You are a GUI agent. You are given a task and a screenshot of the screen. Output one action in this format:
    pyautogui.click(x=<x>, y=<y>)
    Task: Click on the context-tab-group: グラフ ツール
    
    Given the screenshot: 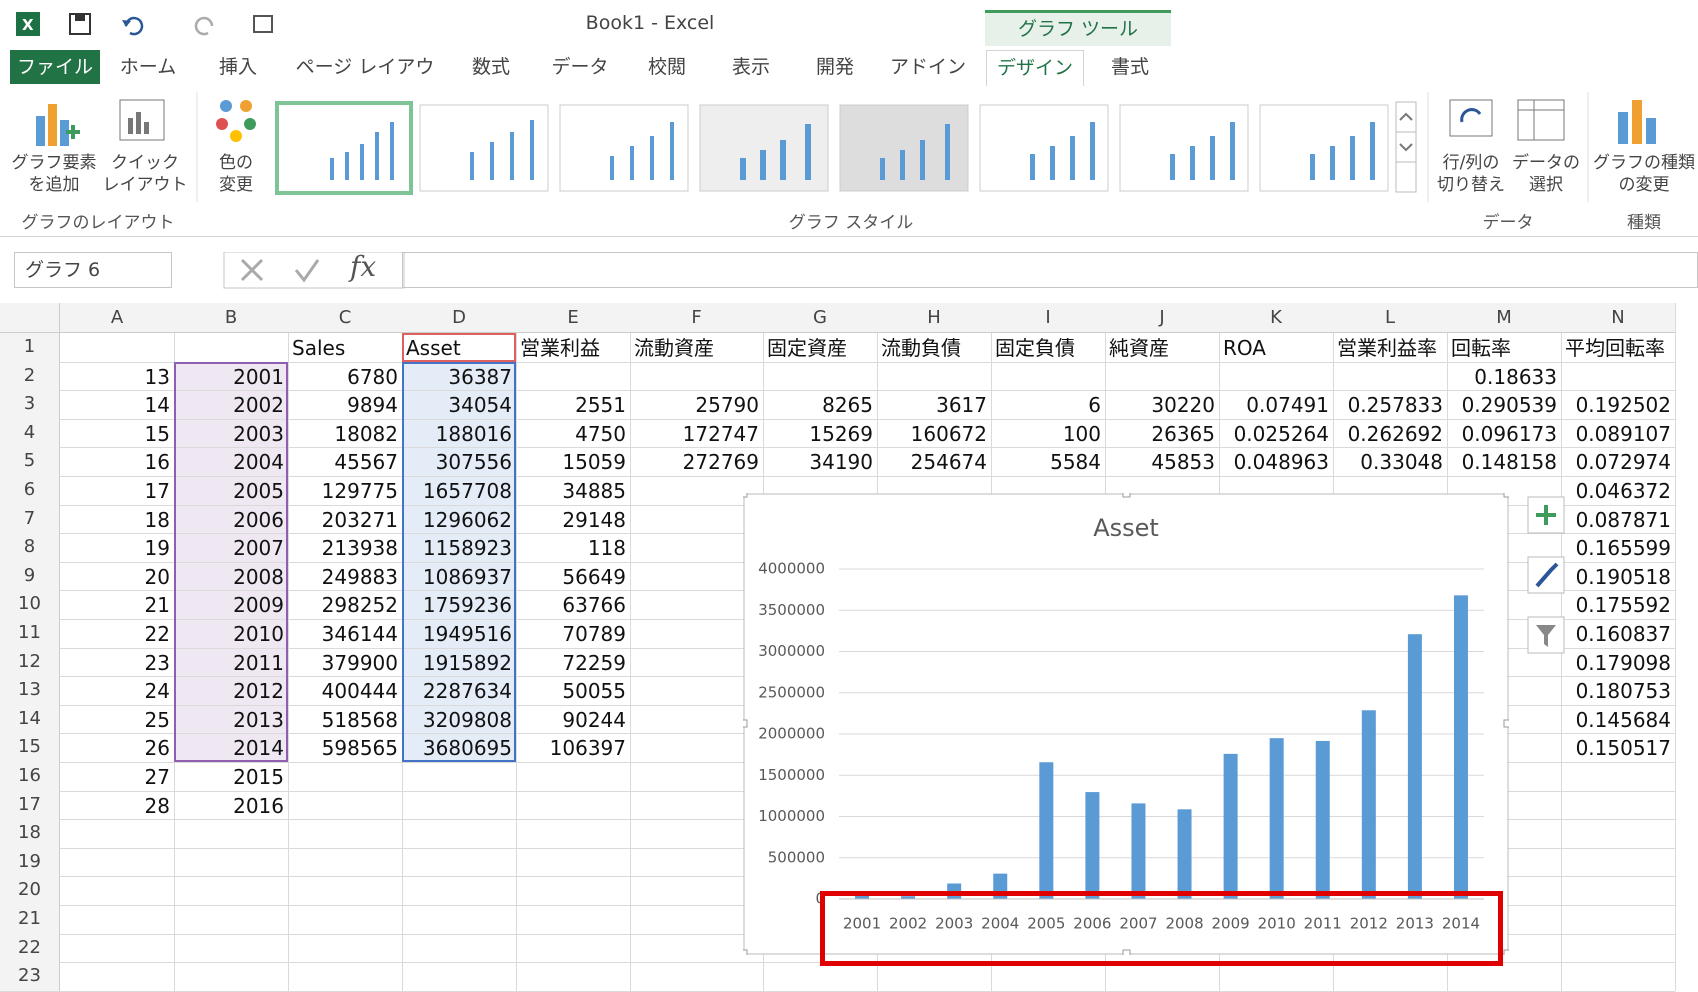 What is the action you would take?
    pyautogui.click(x=1078, y=28)
    